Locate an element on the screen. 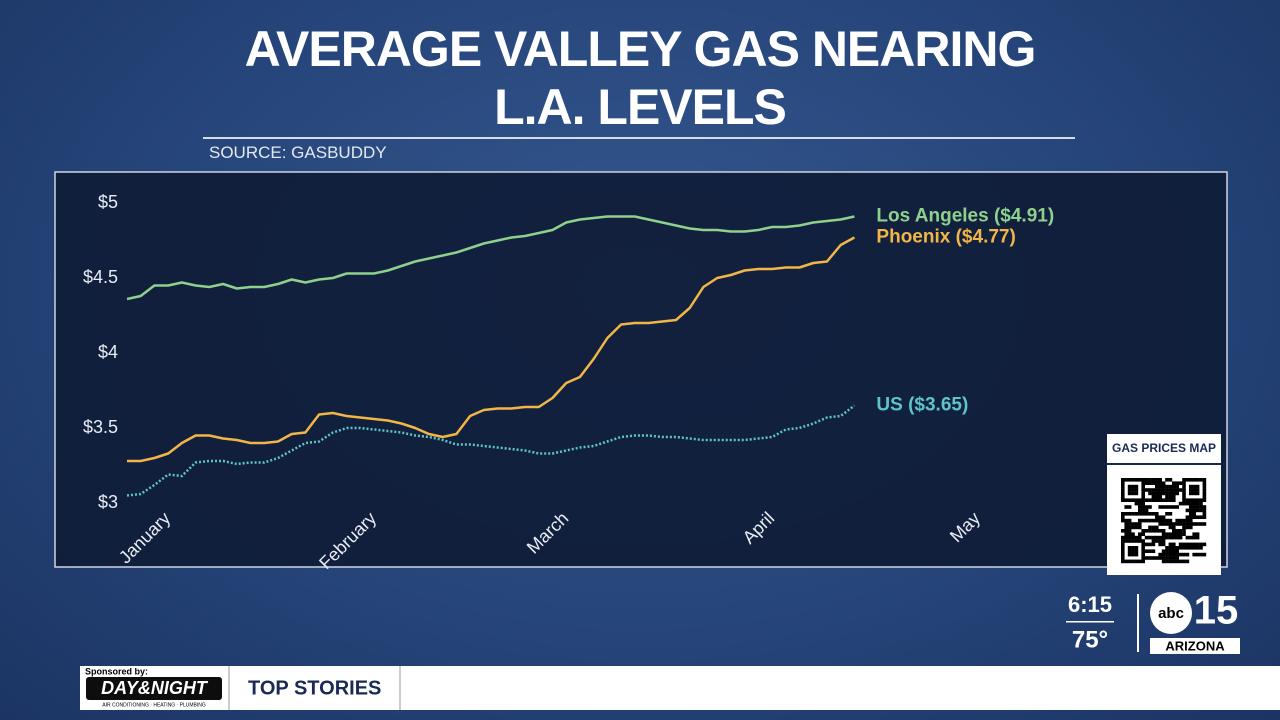  series-line is located at coordinates (491, 450).